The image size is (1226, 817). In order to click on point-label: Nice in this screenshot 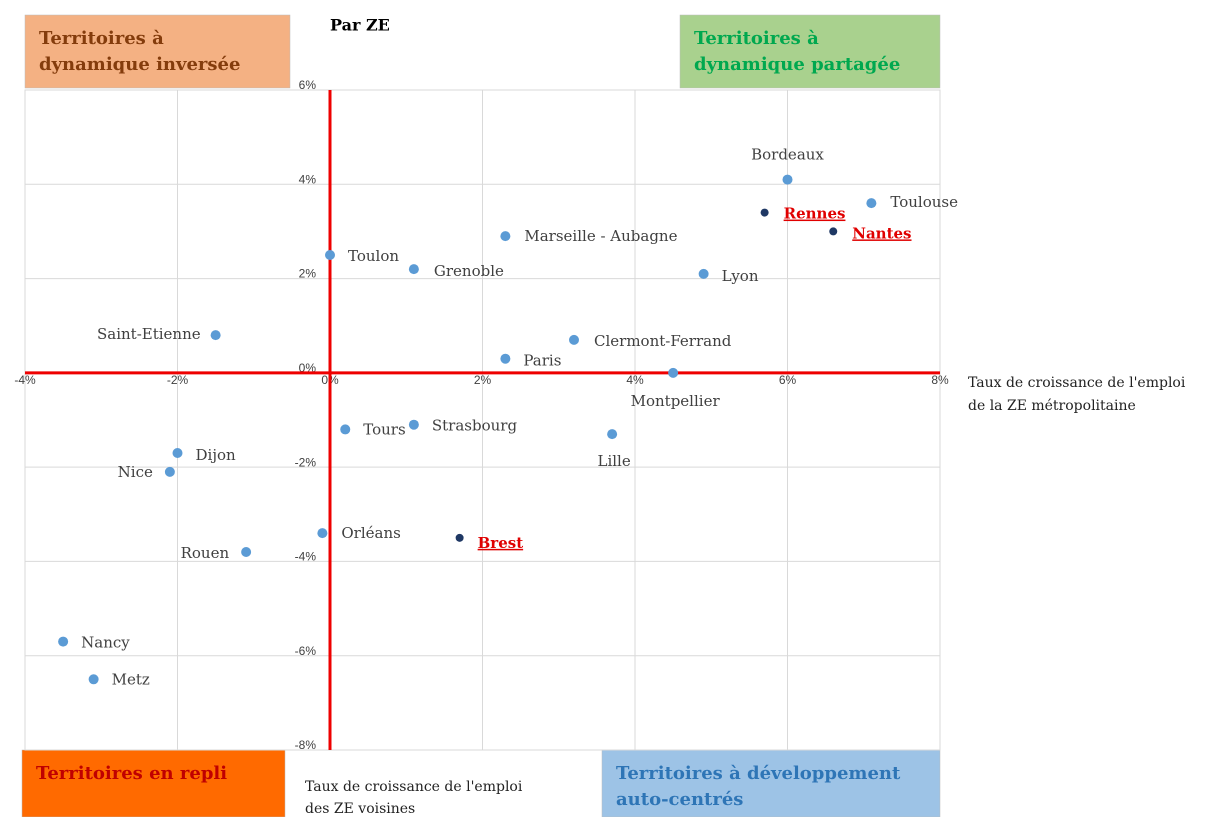, I will do `click(135, 472)`.